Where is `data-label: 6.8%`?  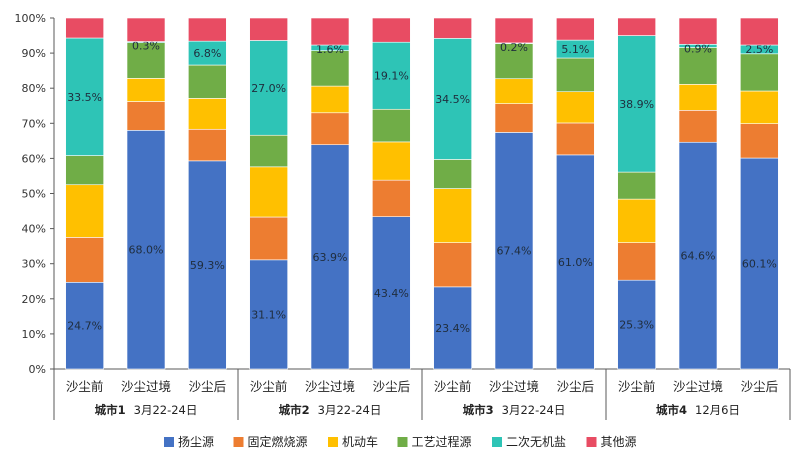 data-label: 6.8% is located at coordinates (207, 53).